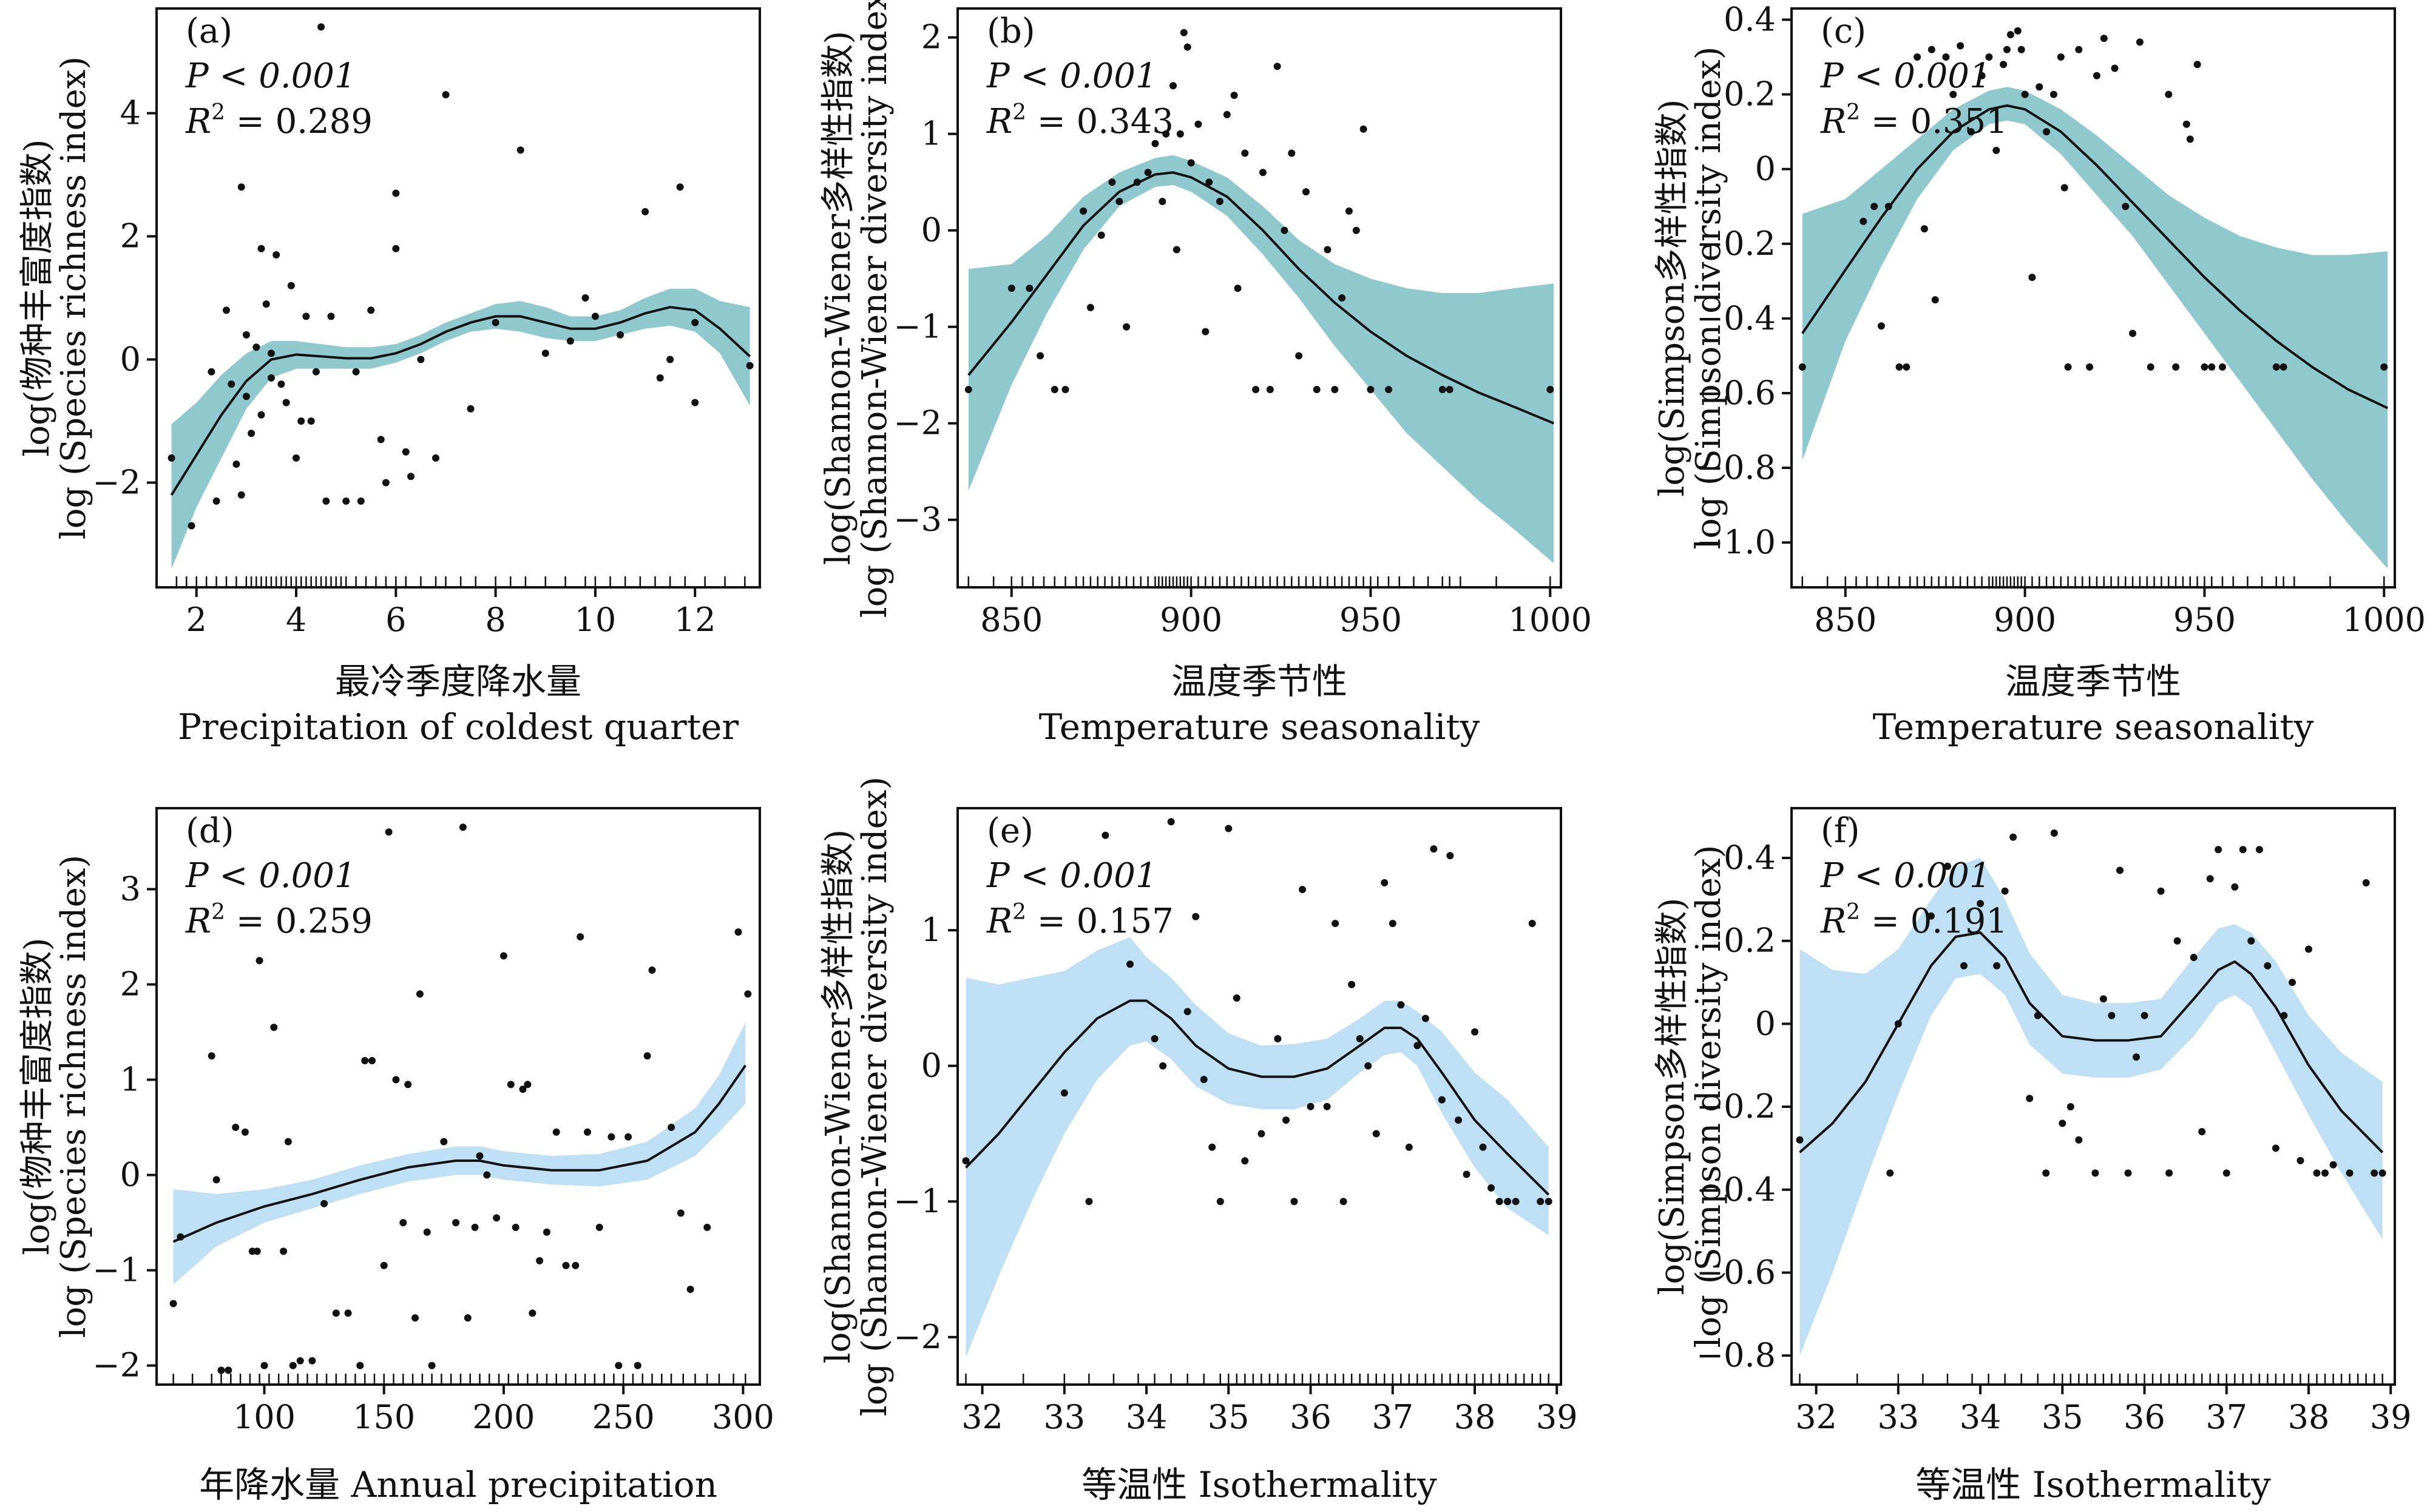  I want to click on x-tick-label: 34, so click(1981, 1417).